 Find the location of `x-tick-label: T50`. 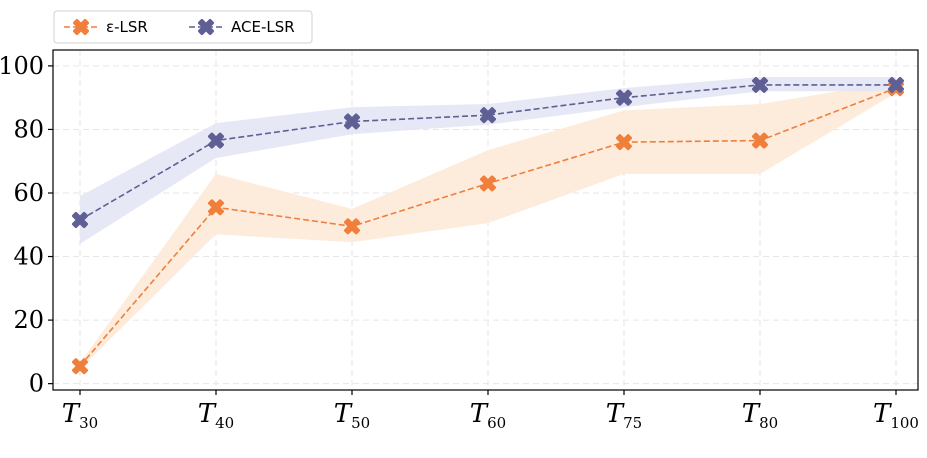

x-tick-label: T50 is located at coordinates (352, 415).